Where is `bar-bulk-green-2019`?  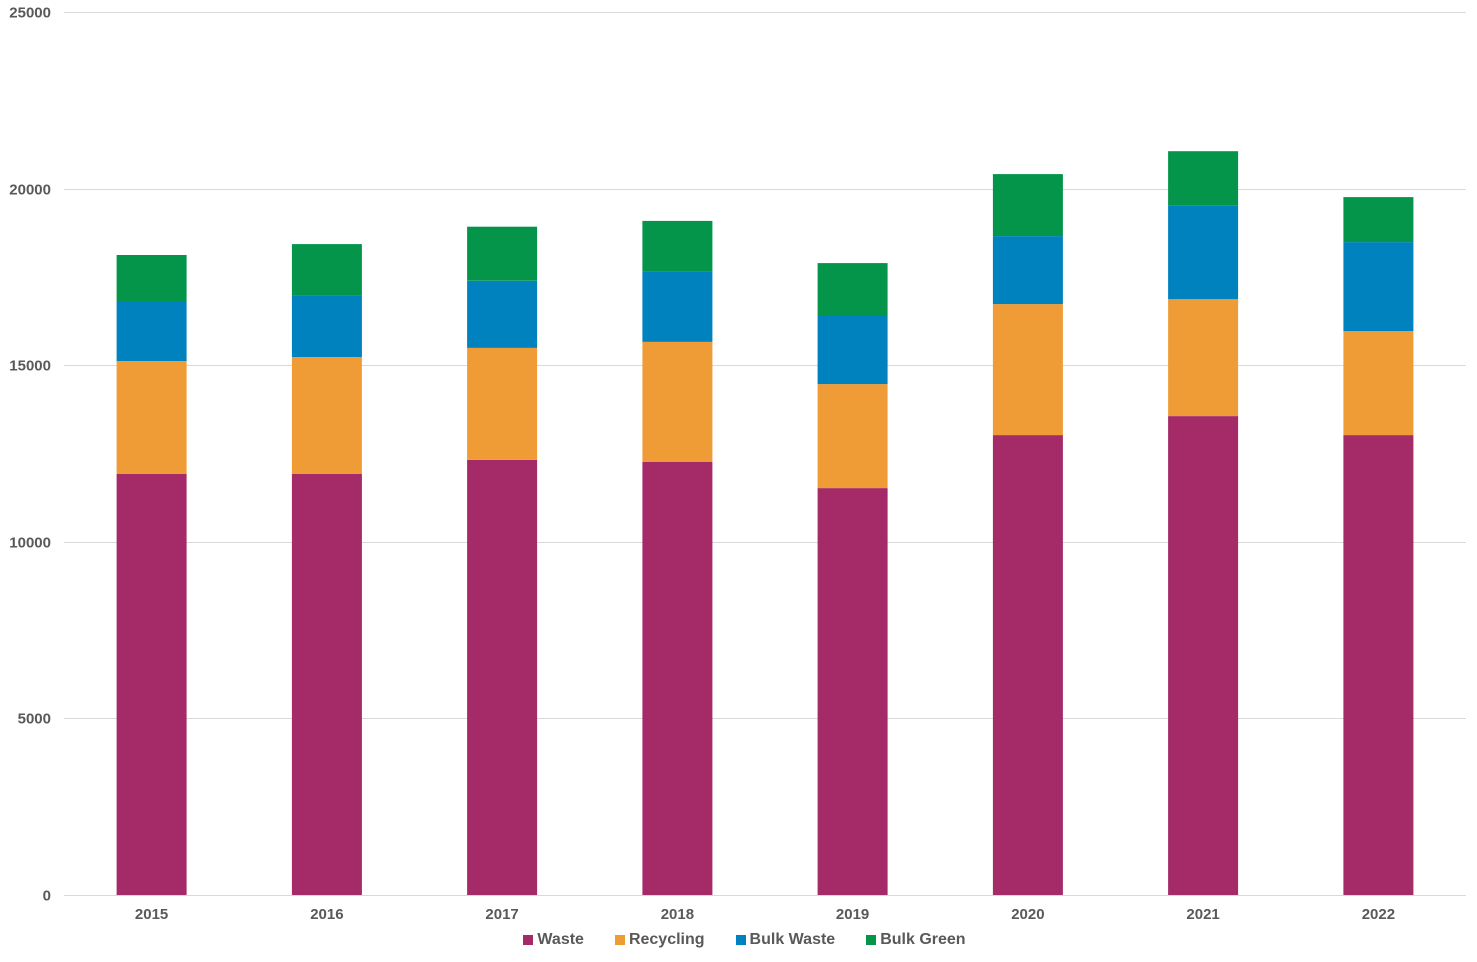
bar-bulk-green-2019 is located at coordinates (852, 289).